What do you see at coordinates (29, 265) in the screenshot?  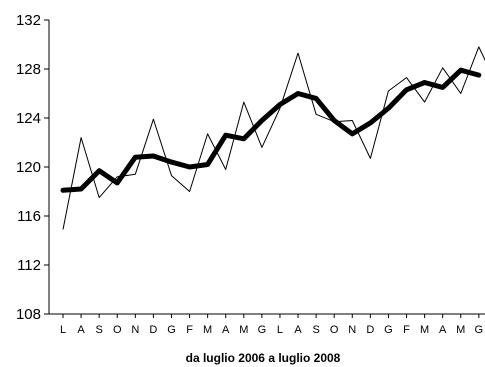 I see `y-tick-label: 112` at bounding box center [29, 265].